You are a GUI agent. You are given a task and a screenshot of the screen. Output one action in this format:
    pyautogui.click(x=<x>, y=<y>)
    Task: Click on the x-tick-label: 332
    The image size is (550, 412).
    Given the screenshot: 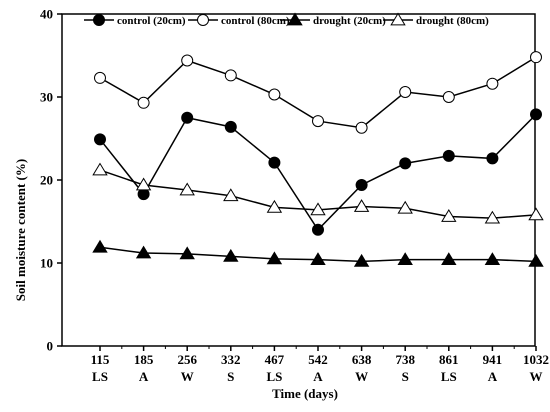 What is the action you would take?
    pyautogui.click(x=231, y=359)
    